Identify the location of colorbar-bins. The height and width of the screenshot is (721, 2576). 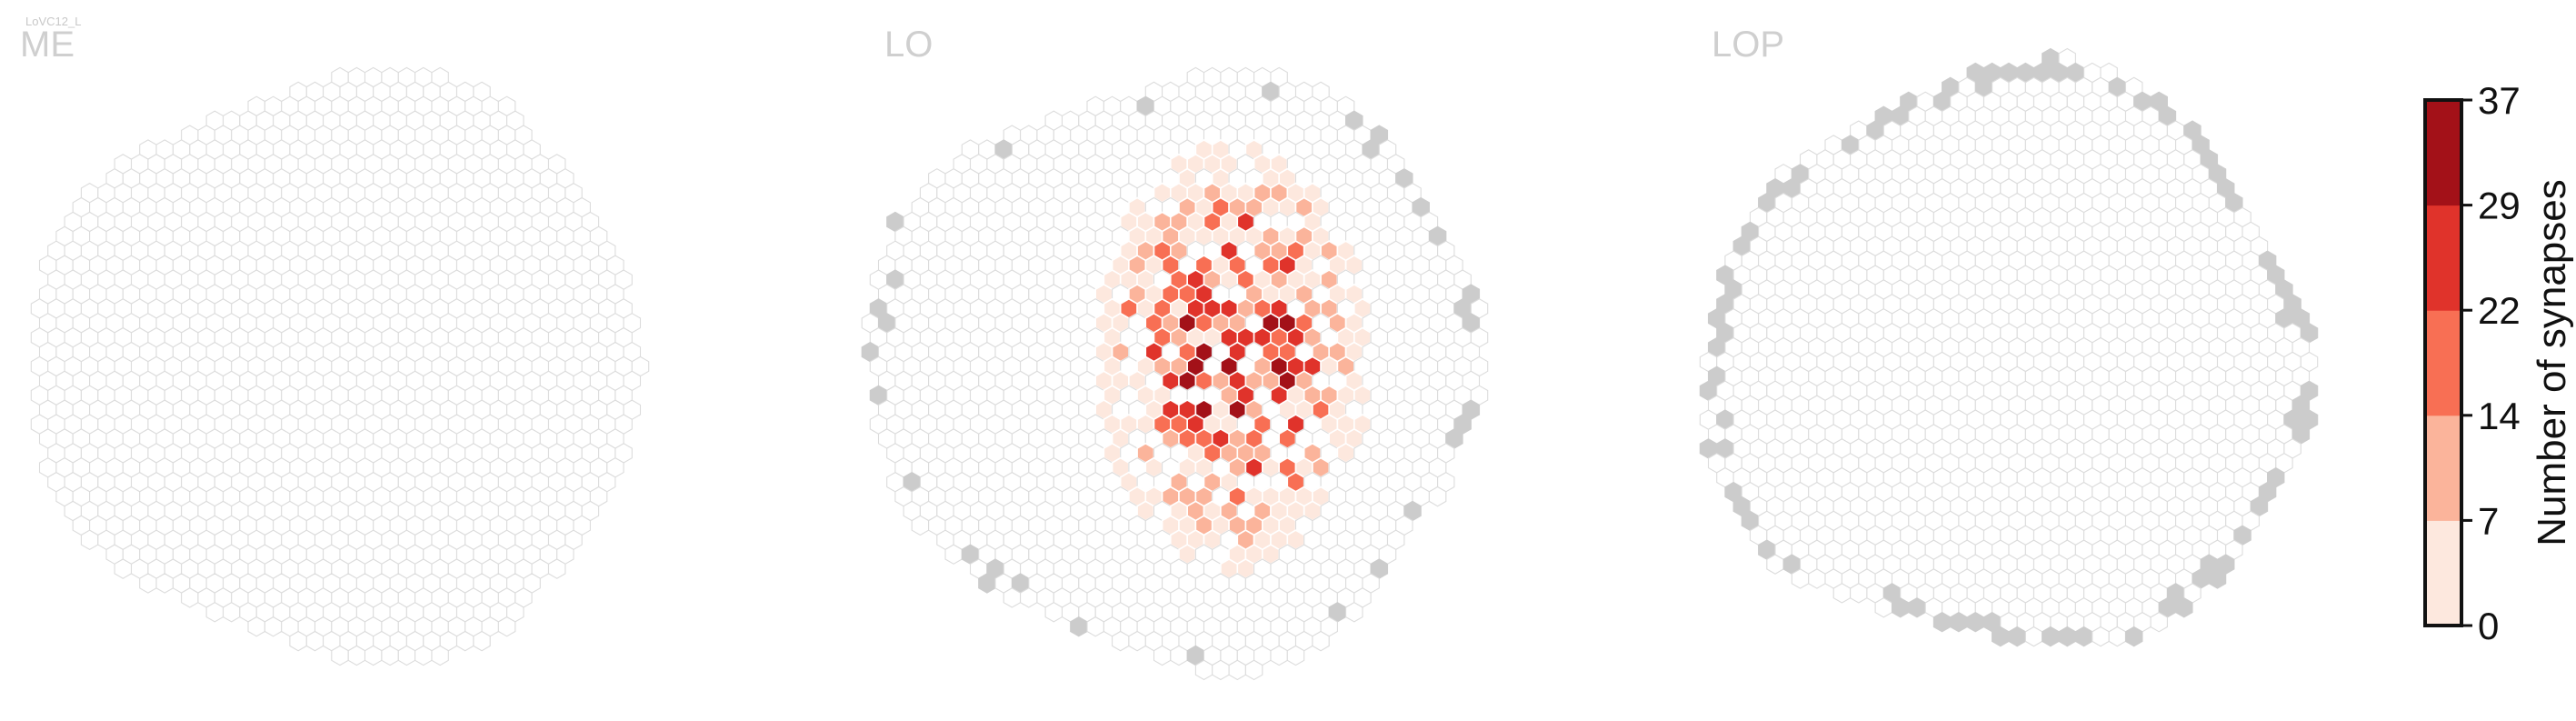
(2443, 363).